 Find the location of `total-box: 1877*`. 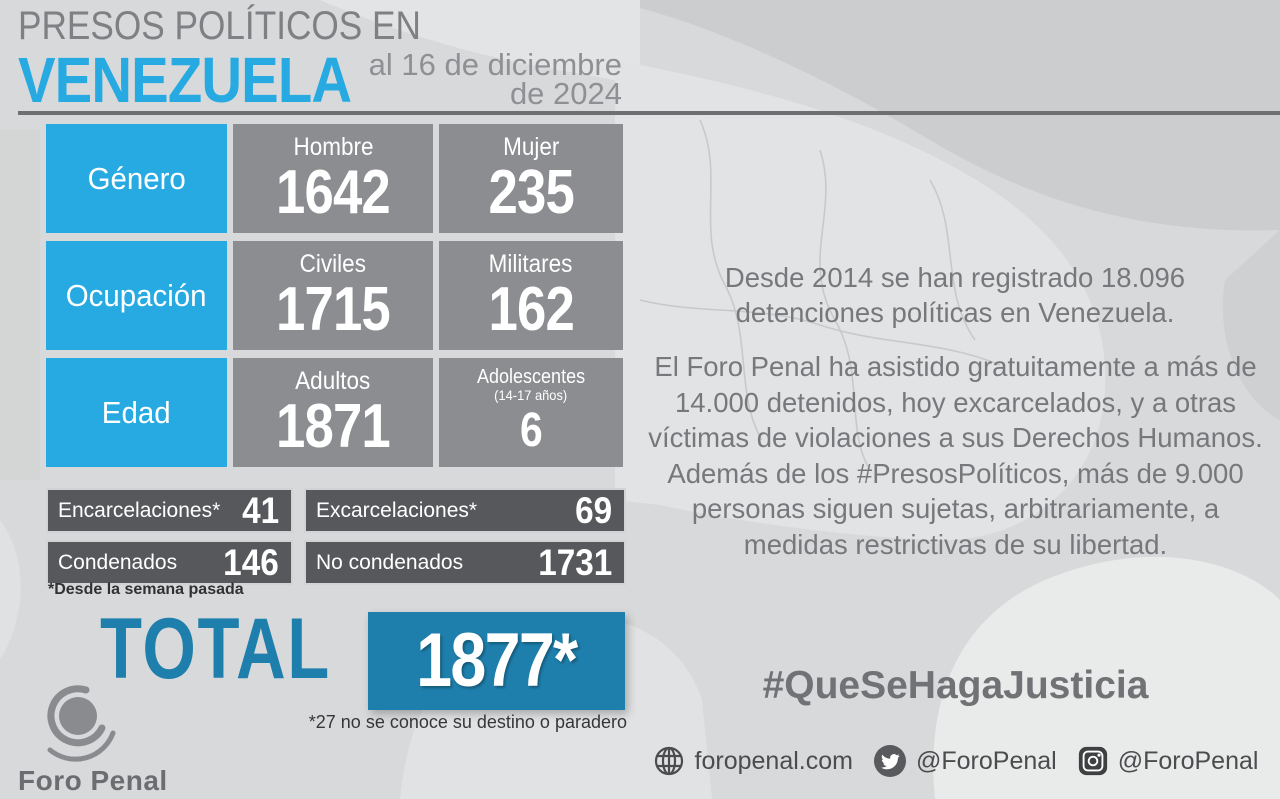

total-box: 1877* is located at coordinates (496, 661).